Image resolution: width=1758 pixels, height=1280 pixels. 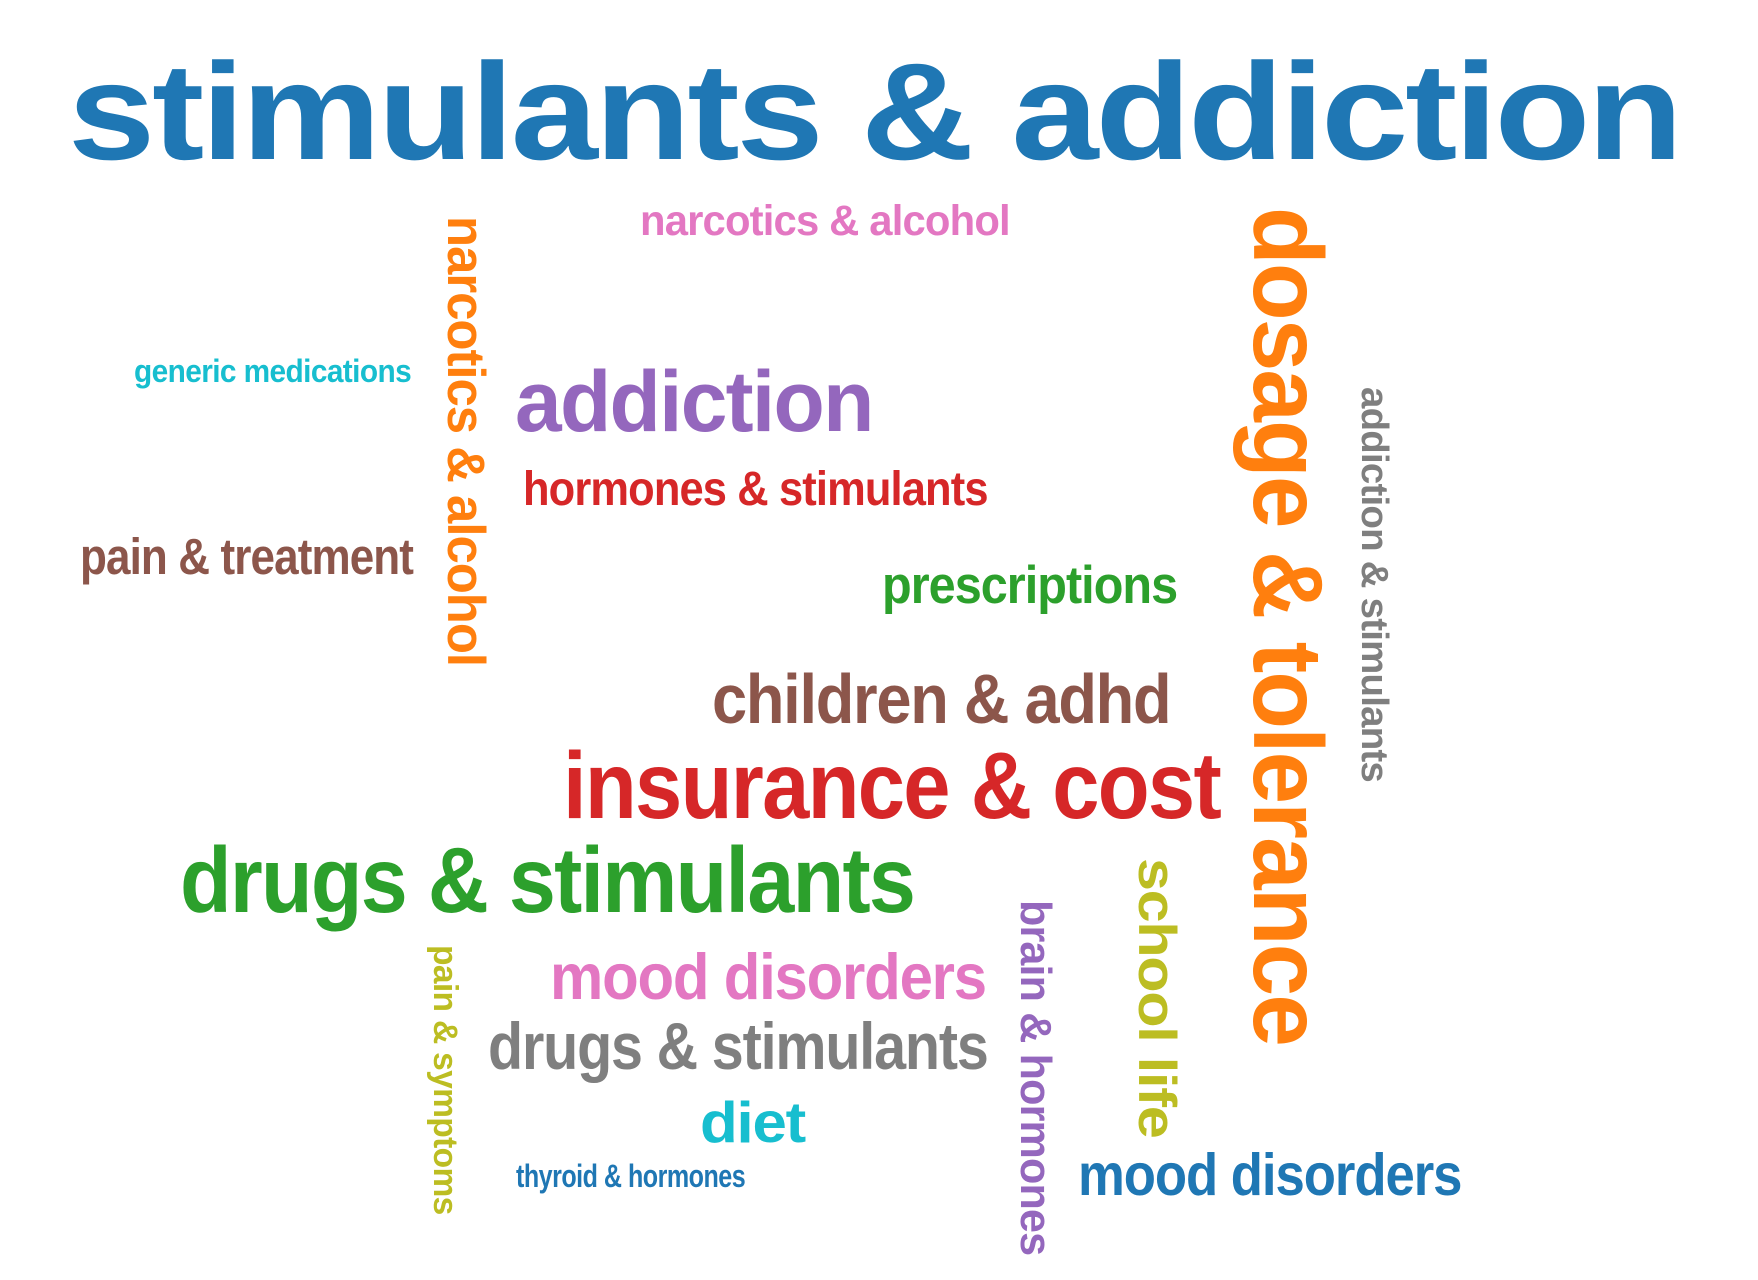 I want to click on word-mood-disorders-blue: mood disorders, so click(x=1270, y=1174).